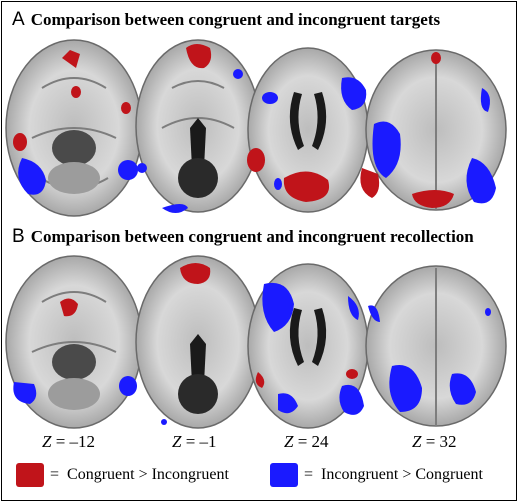 This screenshot has height=504, width=520. What do you see at coordinates (201, 441) in the screenshot?
I see `z-value-2: = –1` at bounding box center [201, 441].